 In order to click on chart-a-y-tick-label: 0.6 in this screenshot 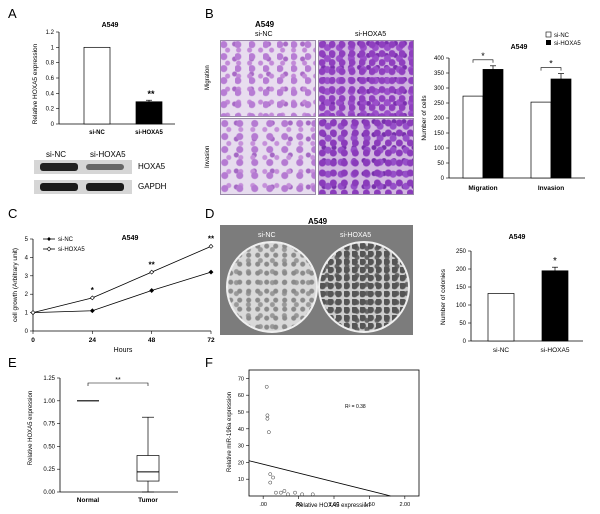, I will do `click(50, 79)`.